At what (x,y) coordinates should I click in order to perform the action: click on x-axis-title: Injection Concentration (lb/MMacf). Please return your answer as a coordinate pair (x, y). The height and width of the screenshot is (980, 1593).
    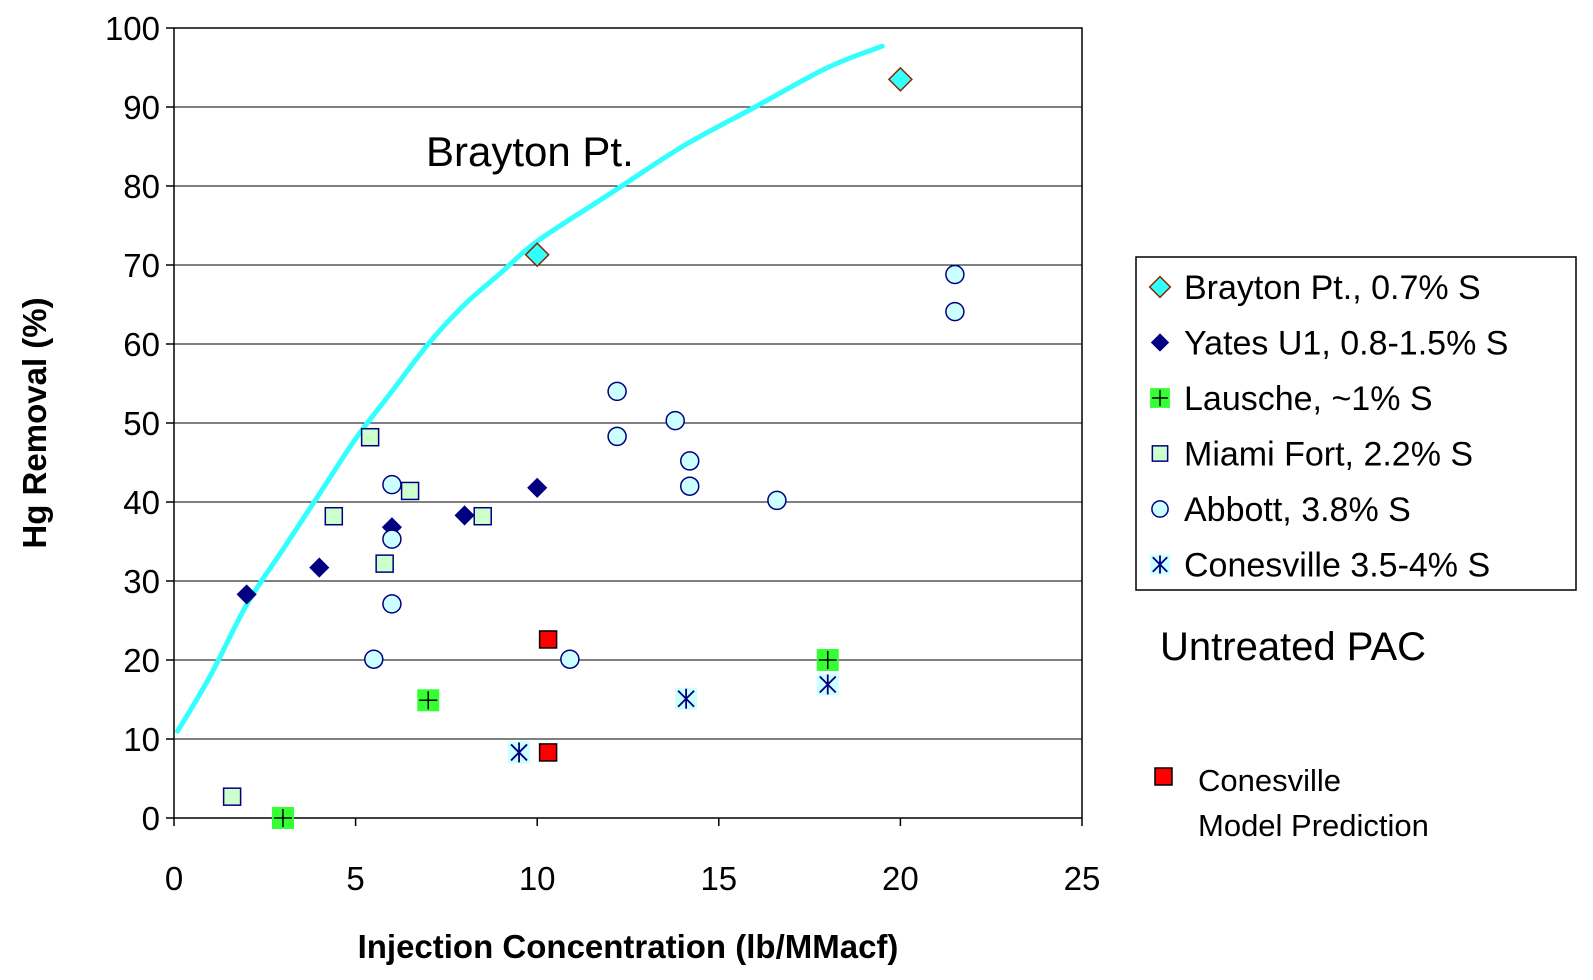
    Looking at the image, I should click on (628, 946).